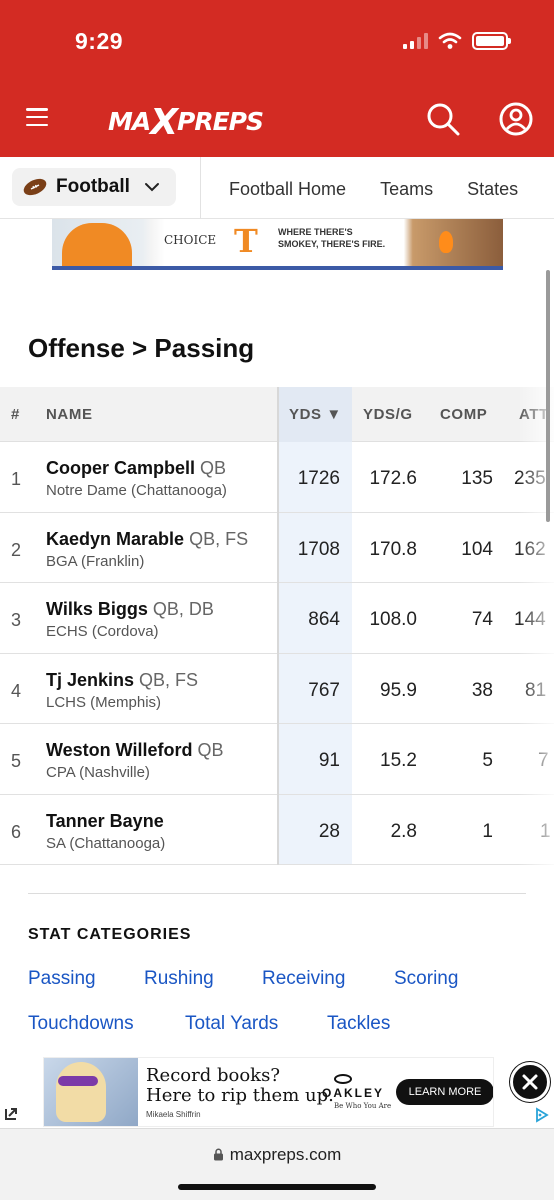 The height and width of the screenshot is (1200, 554). I want to click on ad-slogan: WHERE THERE'S SMOKEY, THERE'S FIRE., so click(332, 238).